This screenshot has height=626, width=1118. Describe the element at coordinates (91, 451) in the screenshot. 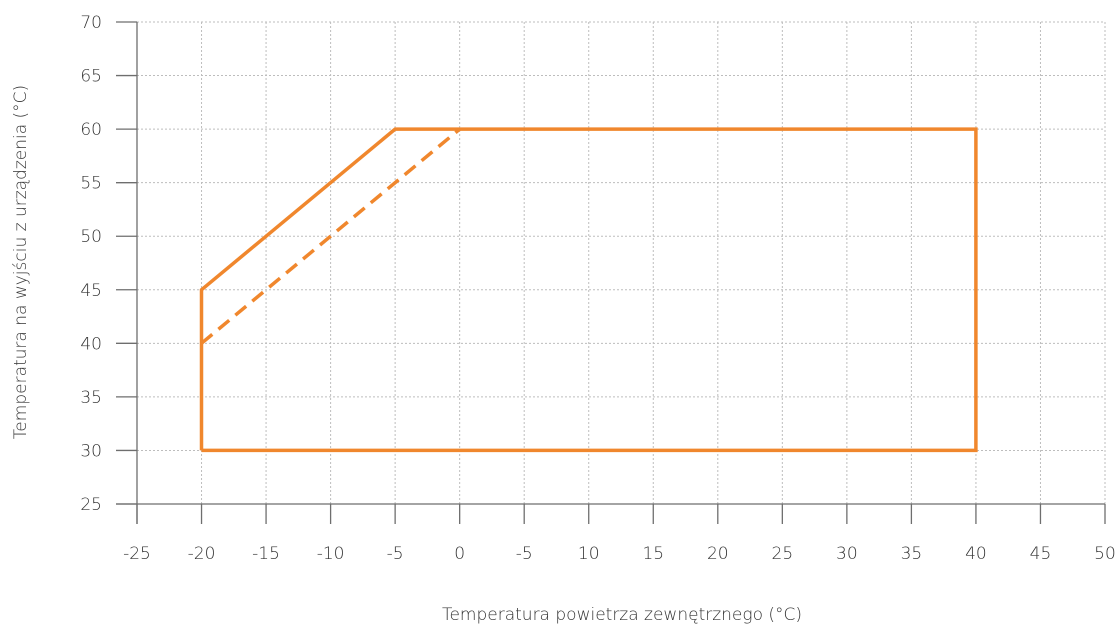

I see `y-tick-label: 30` at that location.